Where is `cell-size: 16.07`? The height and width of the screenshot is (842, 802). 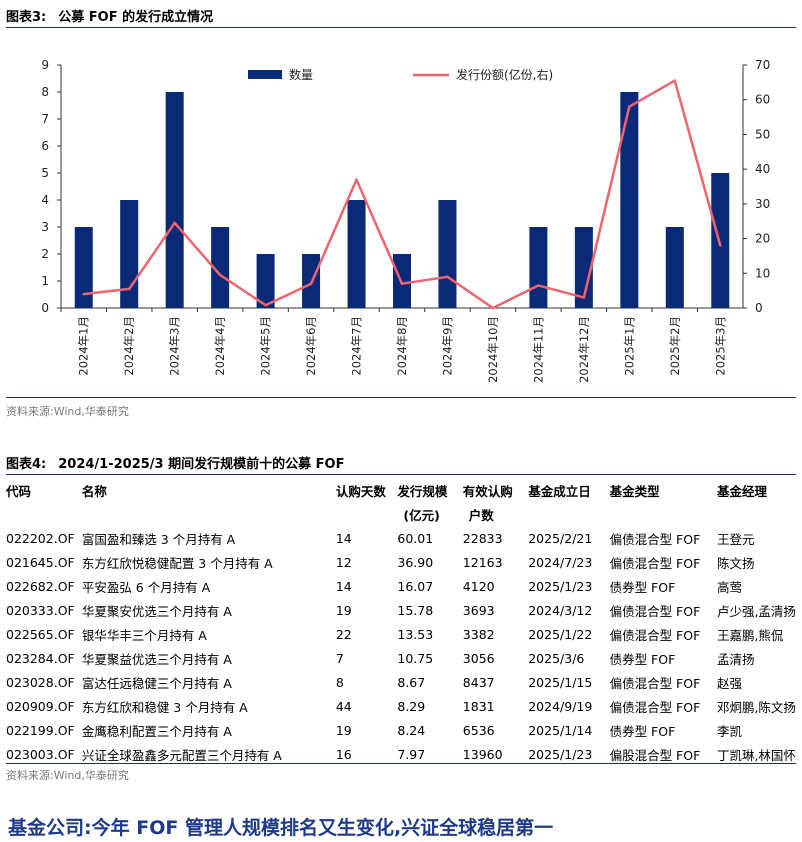 cell-size: 16.07 is located at coordinates (415, 586).